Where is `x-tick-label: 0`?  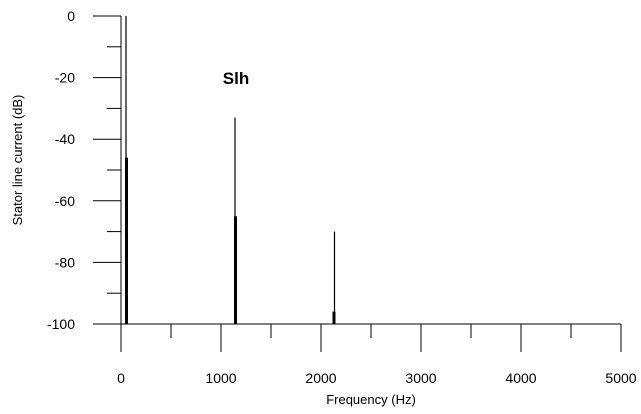 x-tick-label: 0 is located at coordinates (121, 378).